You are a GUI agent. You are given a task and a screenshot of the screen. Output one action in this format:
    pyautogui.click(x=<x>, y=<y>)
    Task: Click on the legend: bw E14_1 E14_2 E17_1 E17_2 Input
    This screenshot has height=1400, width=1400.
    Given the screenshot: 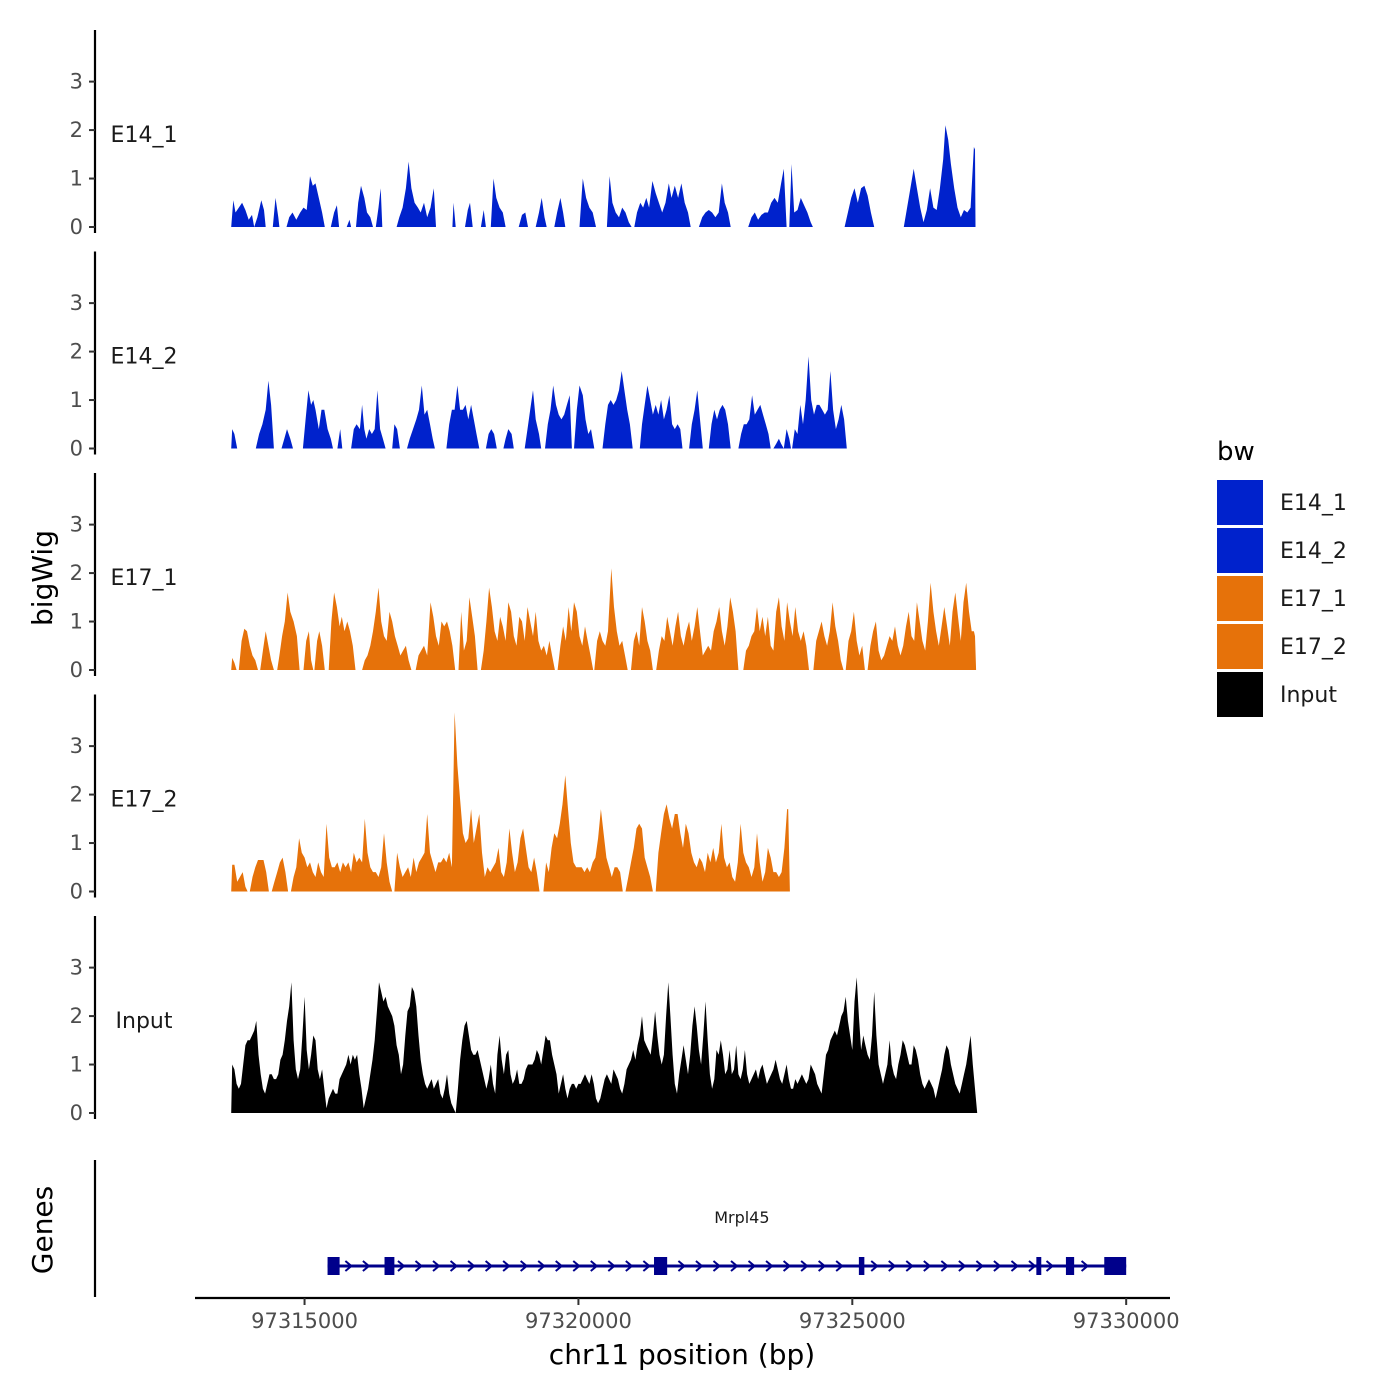 What is the action you would take?
    pyautogui.click(x=1282, y=577)
    